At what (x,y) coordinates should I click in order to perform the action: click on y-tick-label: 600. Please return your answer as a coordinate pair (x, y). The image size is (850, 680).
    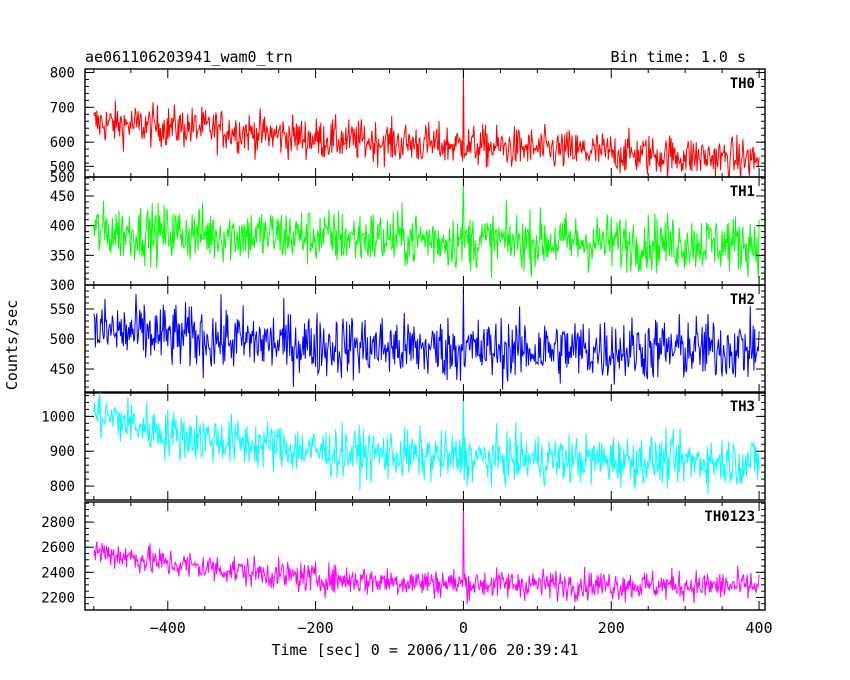
    Looking at the image, I should click on (62, 143).